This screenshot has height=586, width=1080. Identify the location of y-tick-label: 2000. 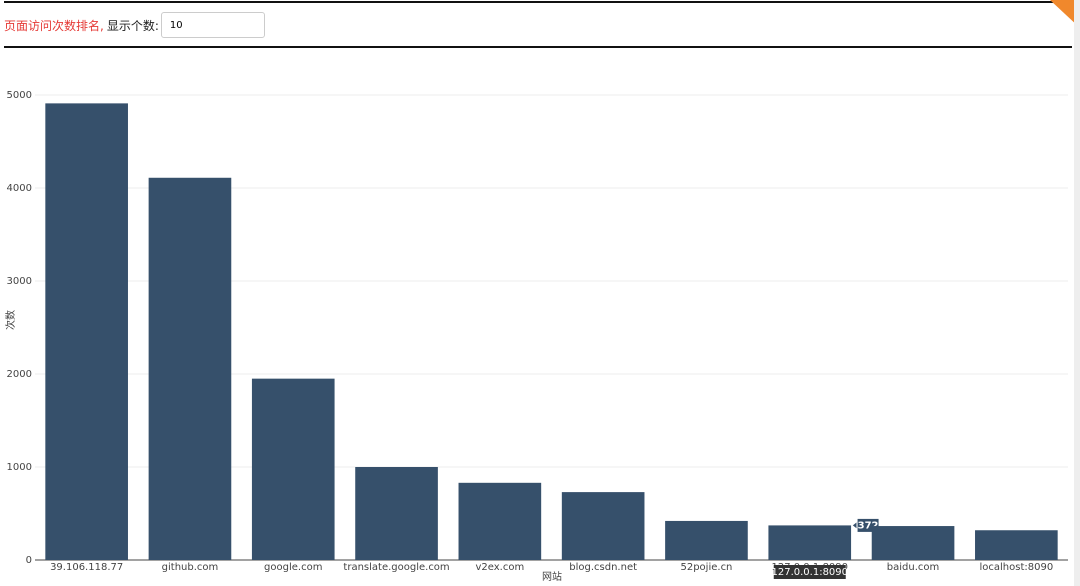
(19, 374).